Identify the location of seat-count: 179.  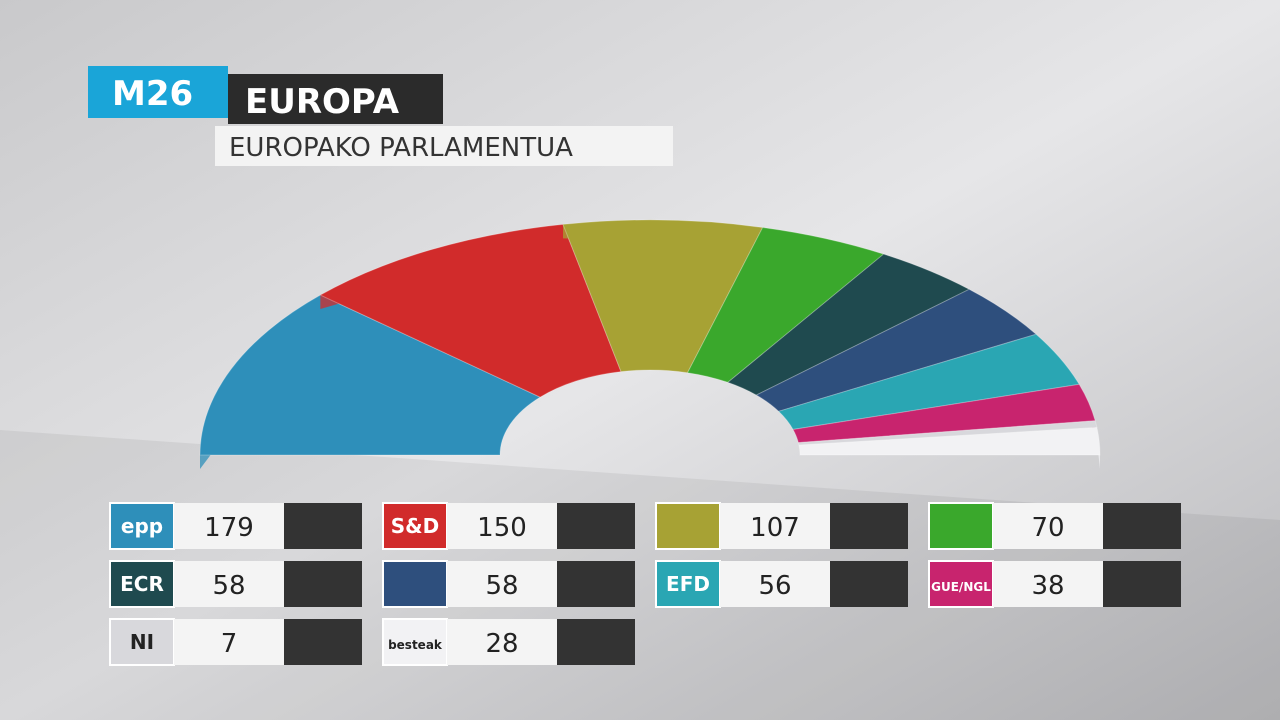
(229, 528).